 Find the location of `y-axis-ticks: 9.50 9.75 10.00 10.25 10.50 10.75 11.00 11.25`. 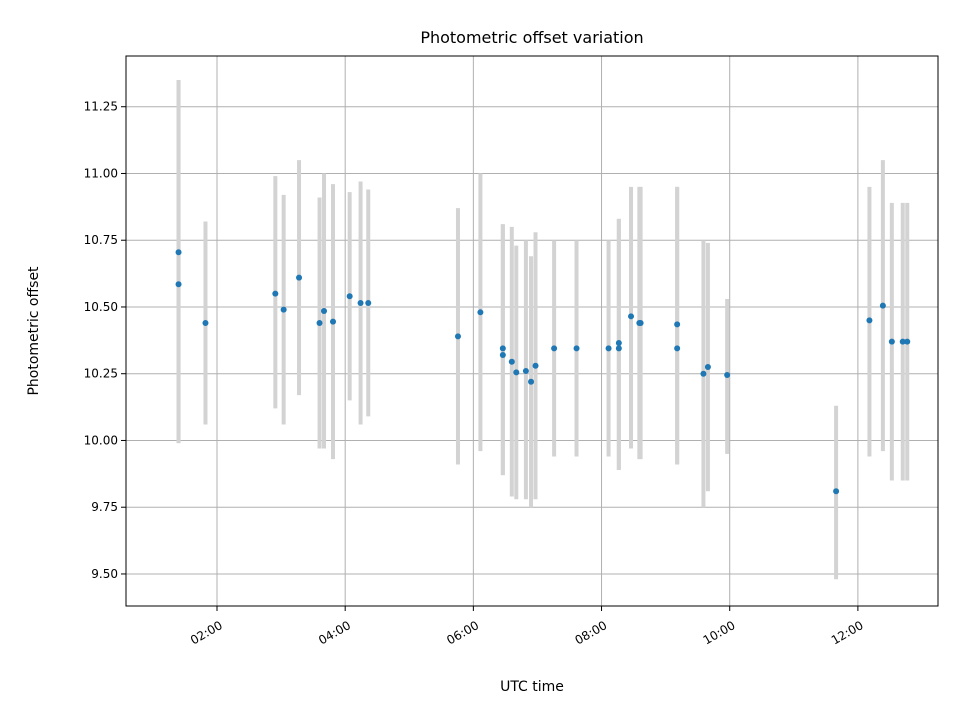

y-axis-ticks: 9.50 9.75 10.00 10.25 10.50 10.75 11.00 11.25 is located at coordinates (105, 340).